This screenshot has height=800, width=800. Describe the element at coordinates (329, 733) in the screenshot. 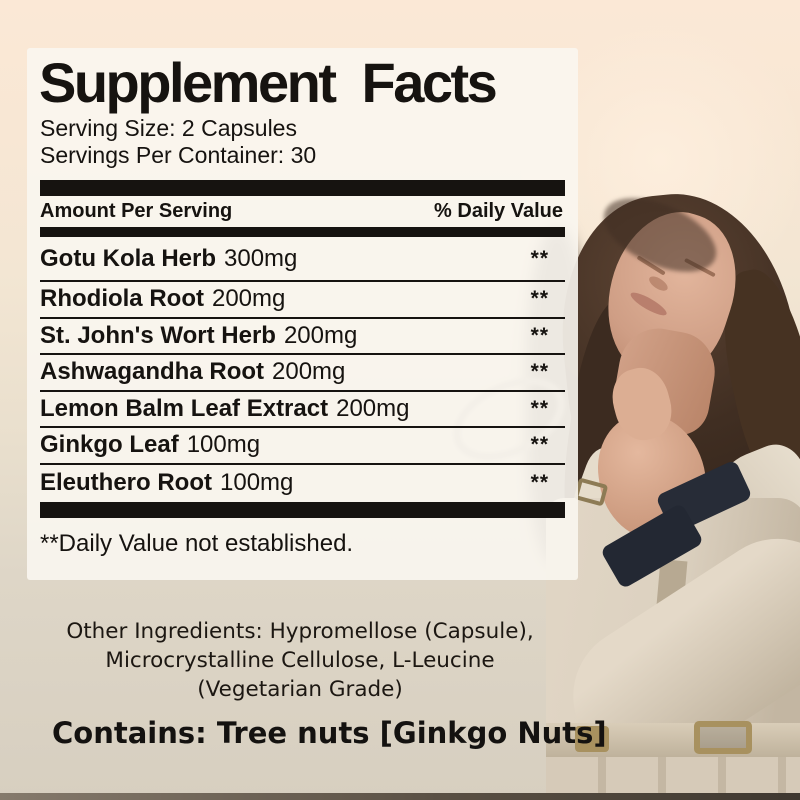

I see `allergen-contains-statement: Contains: Tree nuts [Ginkgo Nuts]` at that location.